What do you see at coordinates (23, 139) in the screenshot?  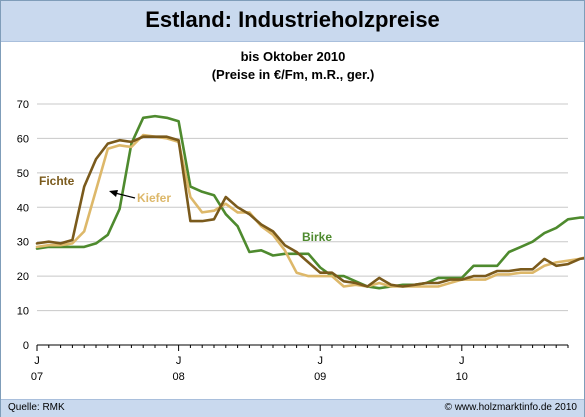 I see `y-tick-label: 60` at bounding box center [23, 139].